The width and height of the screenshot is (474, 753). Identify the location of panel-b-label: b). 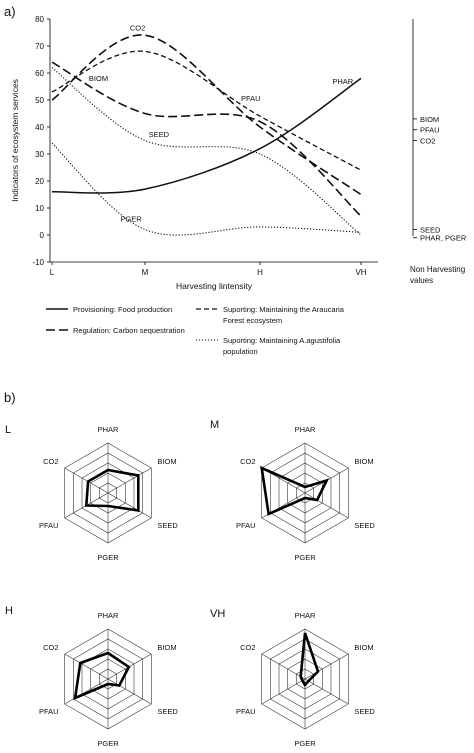
(10, 397).